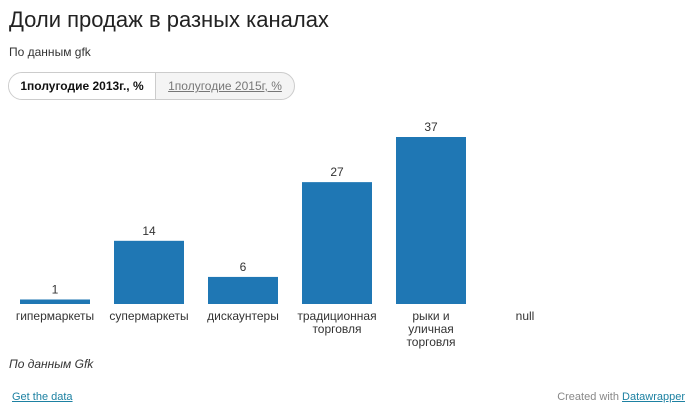  What do you see at coordinates (149, 231) in the screenshot?
I see `value-label: 14` at bounding box center [149, 231].